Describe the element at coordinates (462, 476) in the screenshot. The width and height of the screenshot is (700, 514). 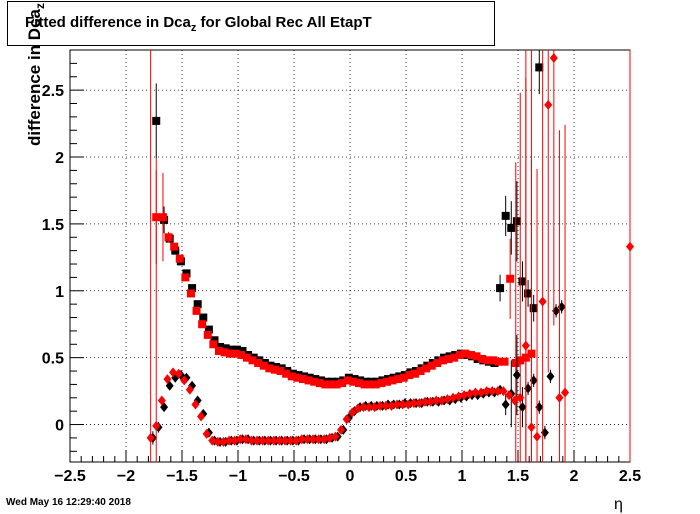
I see `x-tick-label: 1` at that location.